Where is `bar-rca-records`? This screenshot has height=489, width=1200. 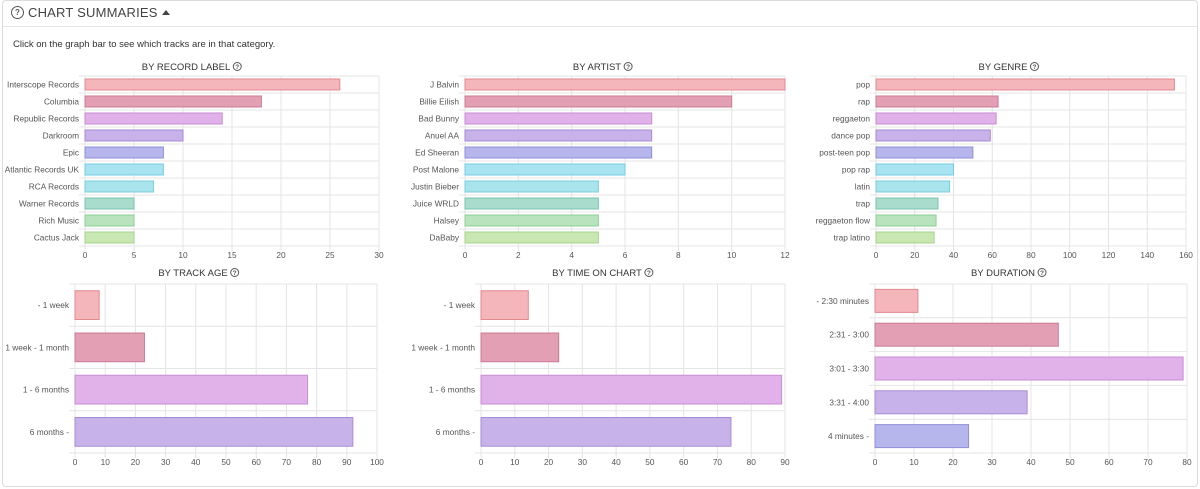 bar-rca-records is located at coordinates (119, 186).